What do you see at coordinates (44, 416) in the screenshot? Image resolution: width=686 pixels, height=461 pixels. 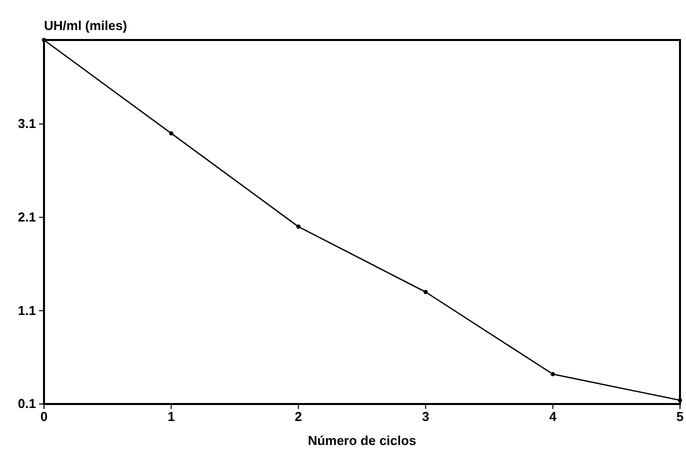 I see `x-tick-label: 0` at bounding box center [44, 416].